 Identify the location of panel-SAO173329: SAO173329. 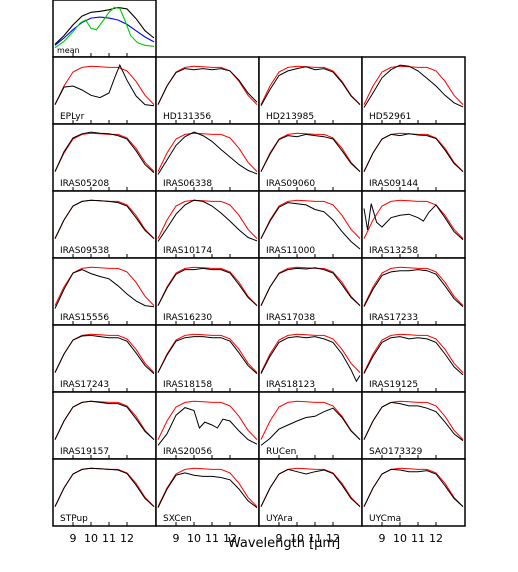
(413, 425).